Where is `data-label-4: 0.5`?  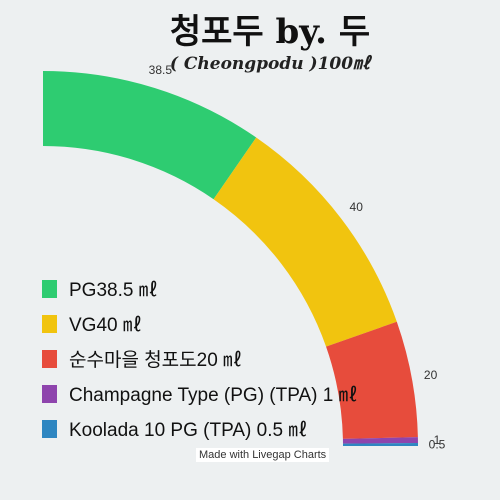
data-label-4: 0.5 is located at coordinates (437, 444).